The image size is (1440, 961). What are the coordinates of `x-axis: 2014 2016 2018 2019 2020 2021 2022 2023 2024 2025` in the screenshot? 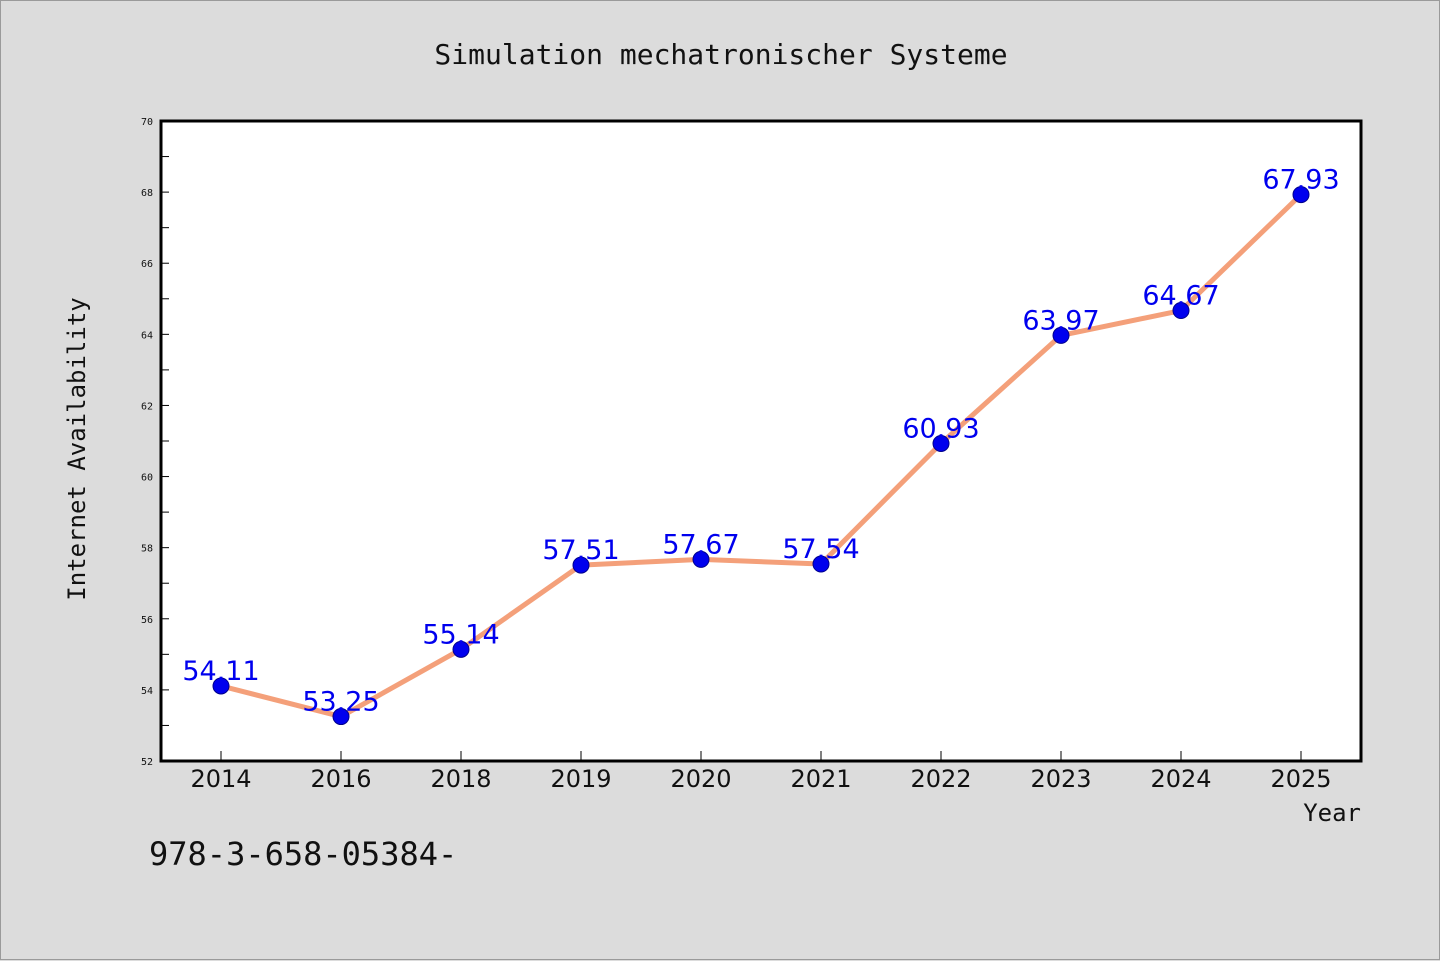 It's located at (761, 772).